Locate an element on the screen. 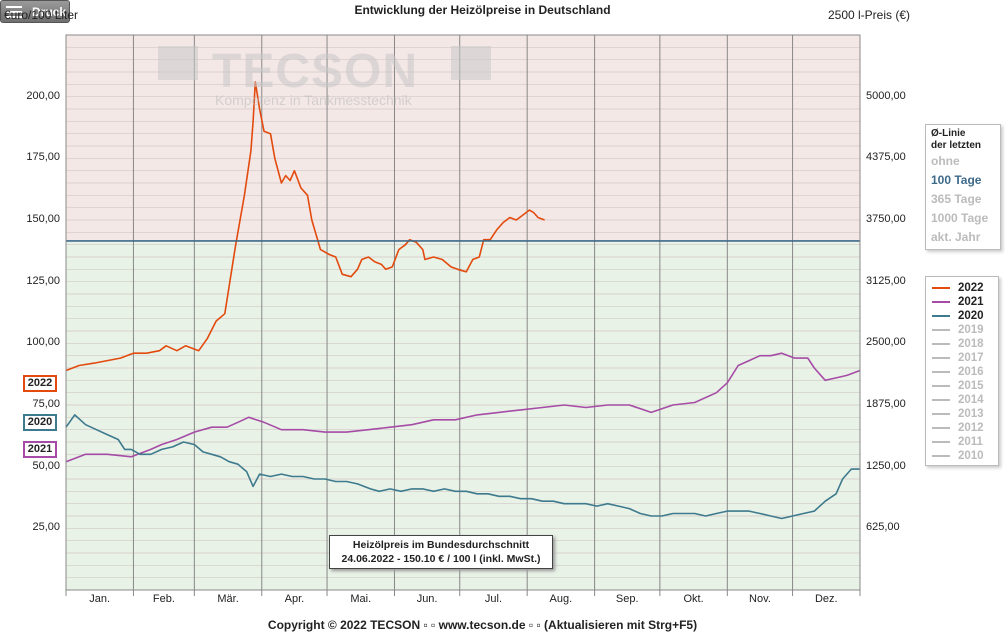  average-option: 1000 Tage is located at coordinates (960, 218).